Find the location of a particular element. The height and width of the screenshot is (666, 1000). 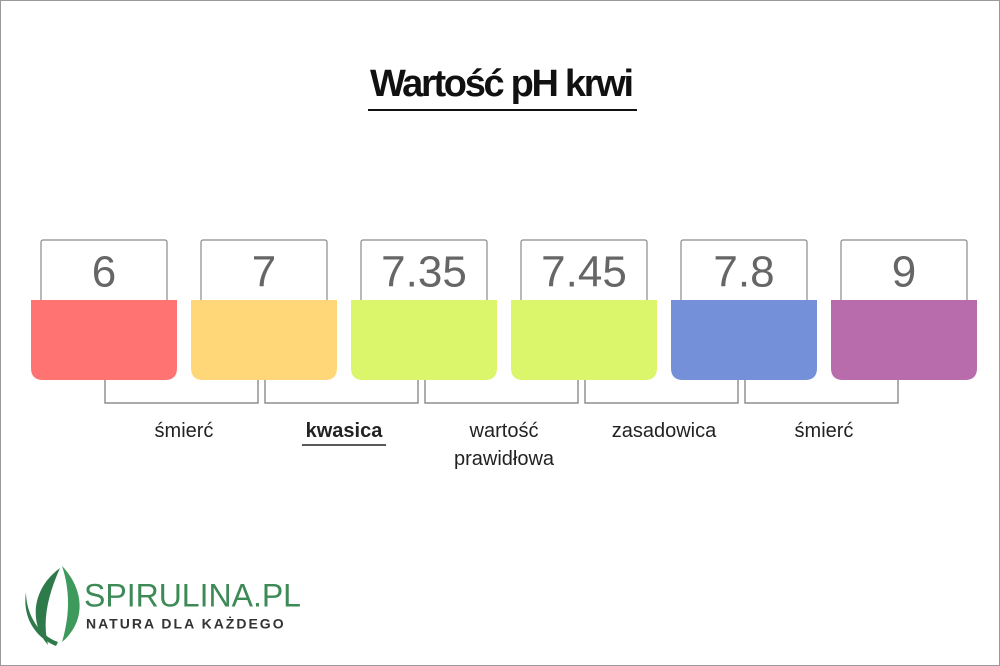

logo: SPIRULINA.PL NATURA DLA KAŻDEGO is located at coordinates (163, 606).